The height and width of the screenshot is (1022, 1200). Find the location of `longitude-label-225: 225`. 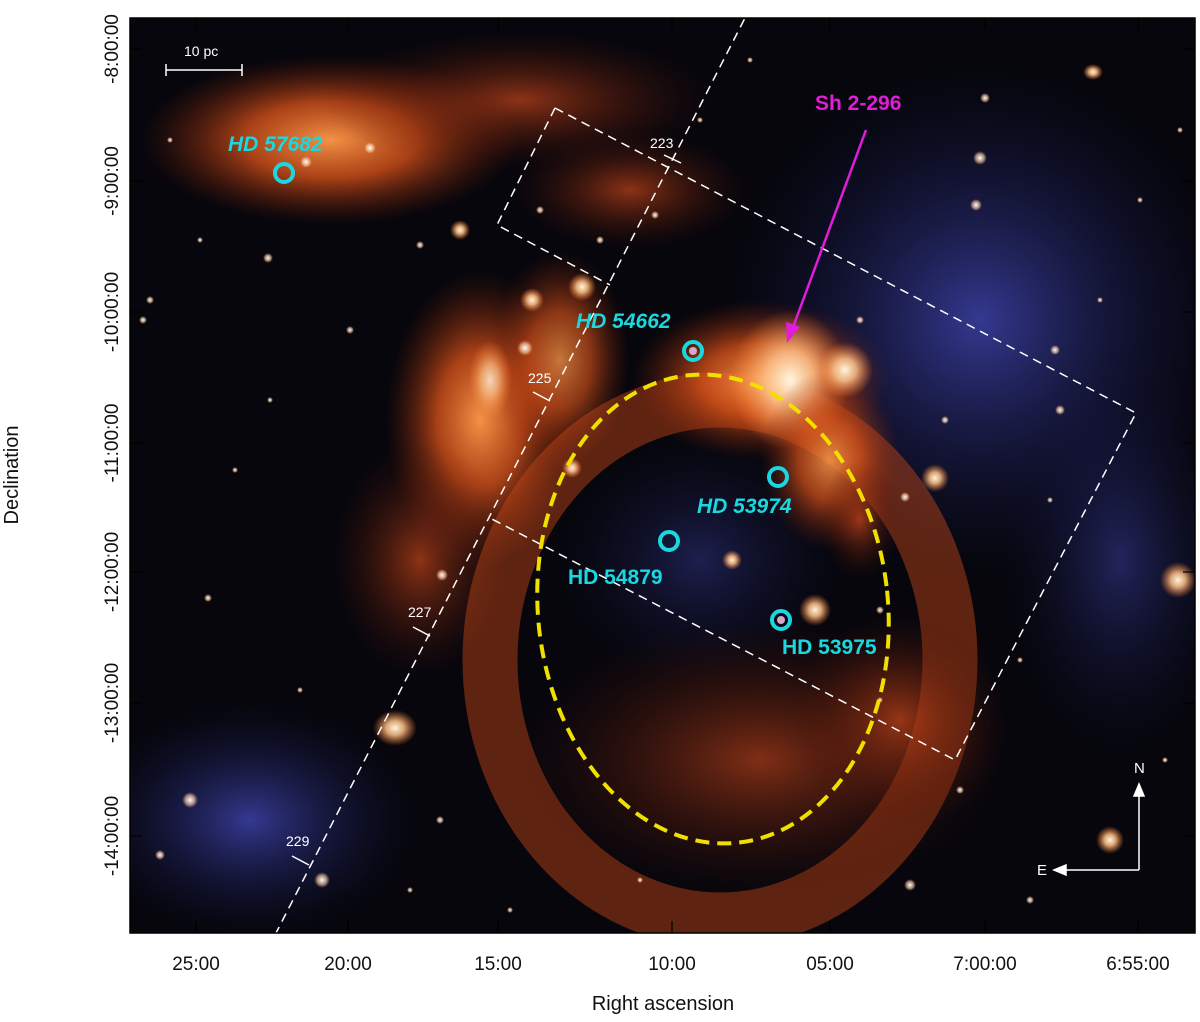

longitude-label-225: 225 is located at coordinates (540, 378).